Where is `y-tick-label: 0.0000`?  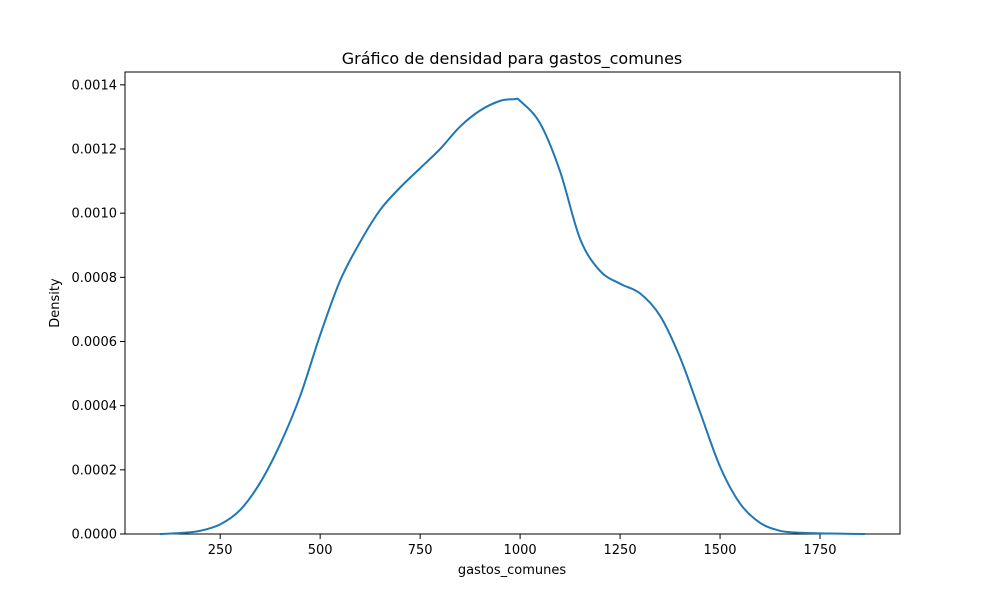 y-tick-label: 0.0000 is located at coordinates (95, 535).